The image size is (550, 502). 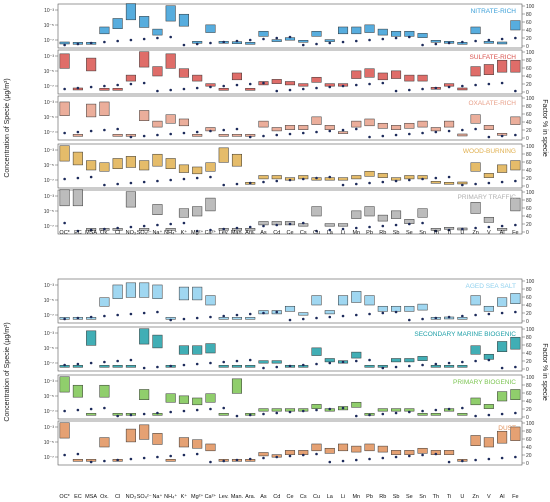 What do you see at coordinates (289, 26) in the screenshot?
I see `panel-nitrate-rich: 10⁻³ 10⁻⁵ 10⁻⁷ 100 80 60 40 20 0 NITRATE-RICH` at bounding box center [289, 26].